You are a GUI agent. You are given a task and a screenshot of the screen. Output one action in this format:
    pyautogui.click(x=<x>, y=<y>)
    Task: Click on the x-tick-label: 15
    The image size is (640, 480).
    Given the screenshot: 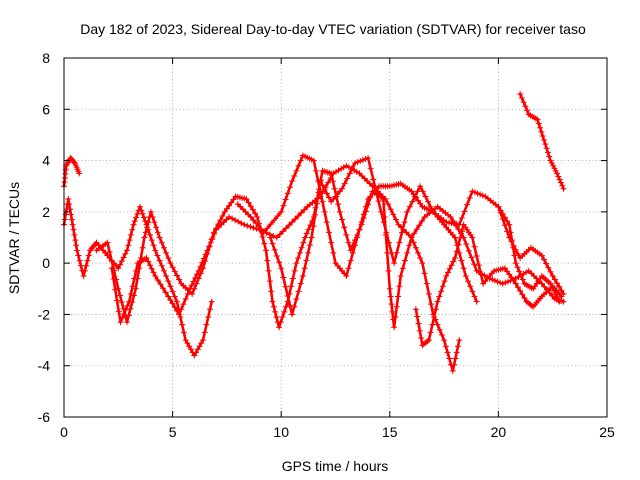 What is the action you would take?
    pyautogui.click(x=390, y=432)
    